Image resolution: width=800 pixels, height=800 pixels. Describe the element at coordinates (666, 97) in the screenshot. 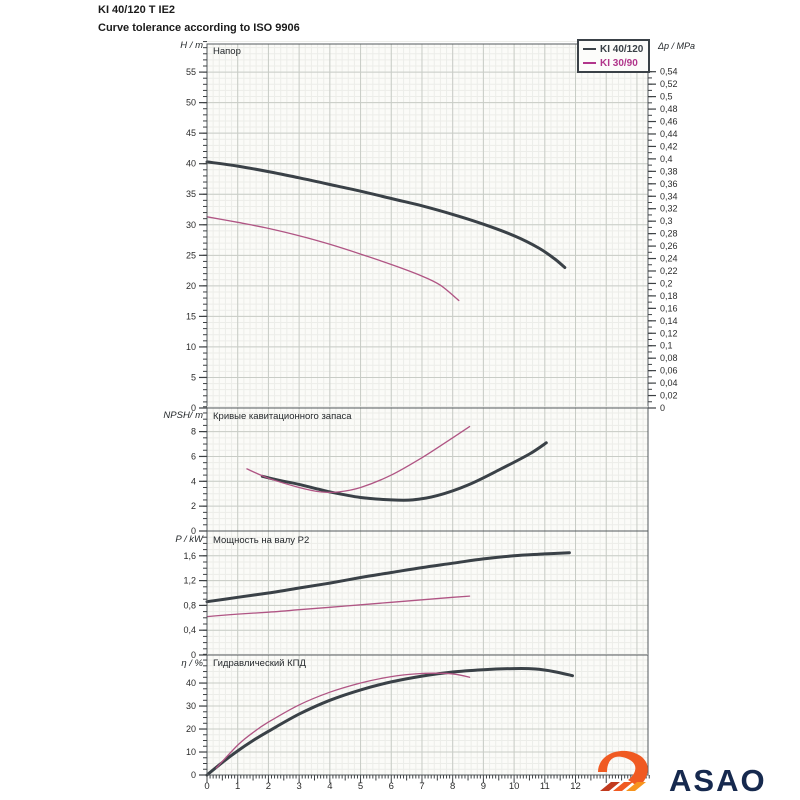

I see `right-axis-tick-label: 0,5` at that location.